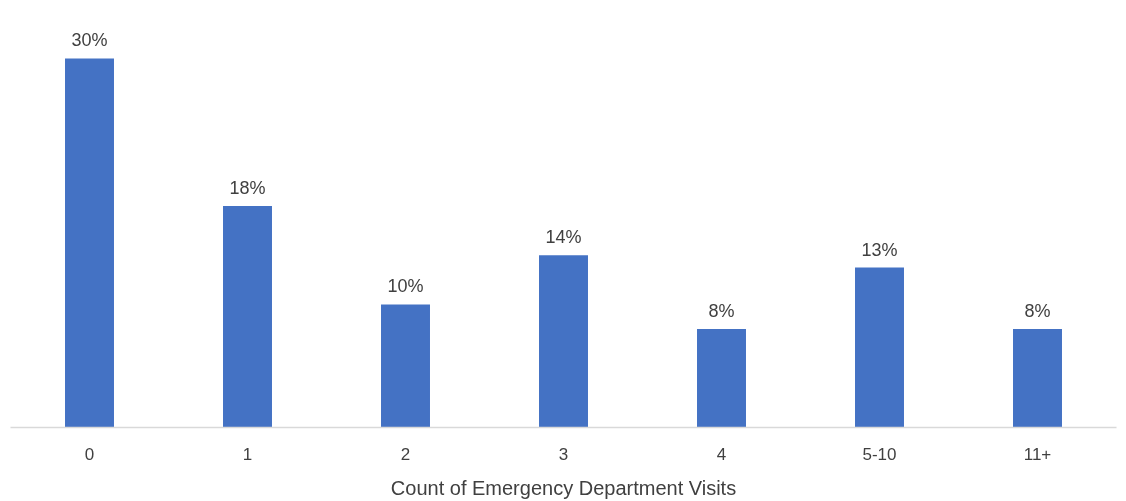 The height and width of the screenshot is (501, 1126). What do you see at coordinates (563, 454) in the screenshot?
I see `x-tick-label: 3` at bounding box center [563, 454].